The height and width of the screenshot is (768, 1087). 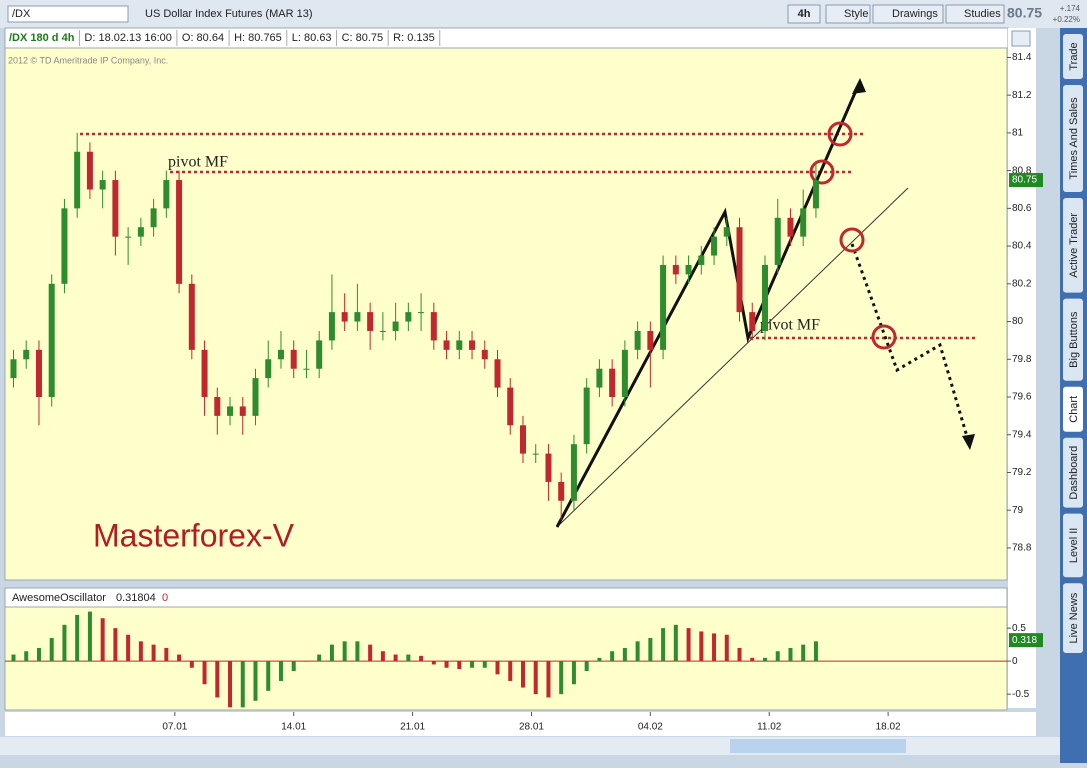 What do you see at coordinates (293, 727) in the screenshot?
I see `x-tick-label: 14.01` at bounding box center [293, 727].